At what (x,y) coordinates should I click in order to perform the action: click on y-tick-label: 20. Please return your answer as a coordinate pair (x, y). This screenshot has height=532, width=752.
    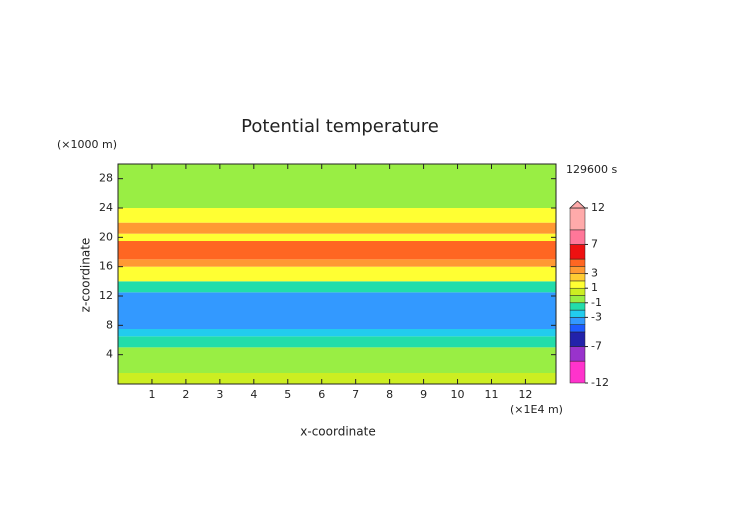
    Looking at the image, I should click on (106, 236).